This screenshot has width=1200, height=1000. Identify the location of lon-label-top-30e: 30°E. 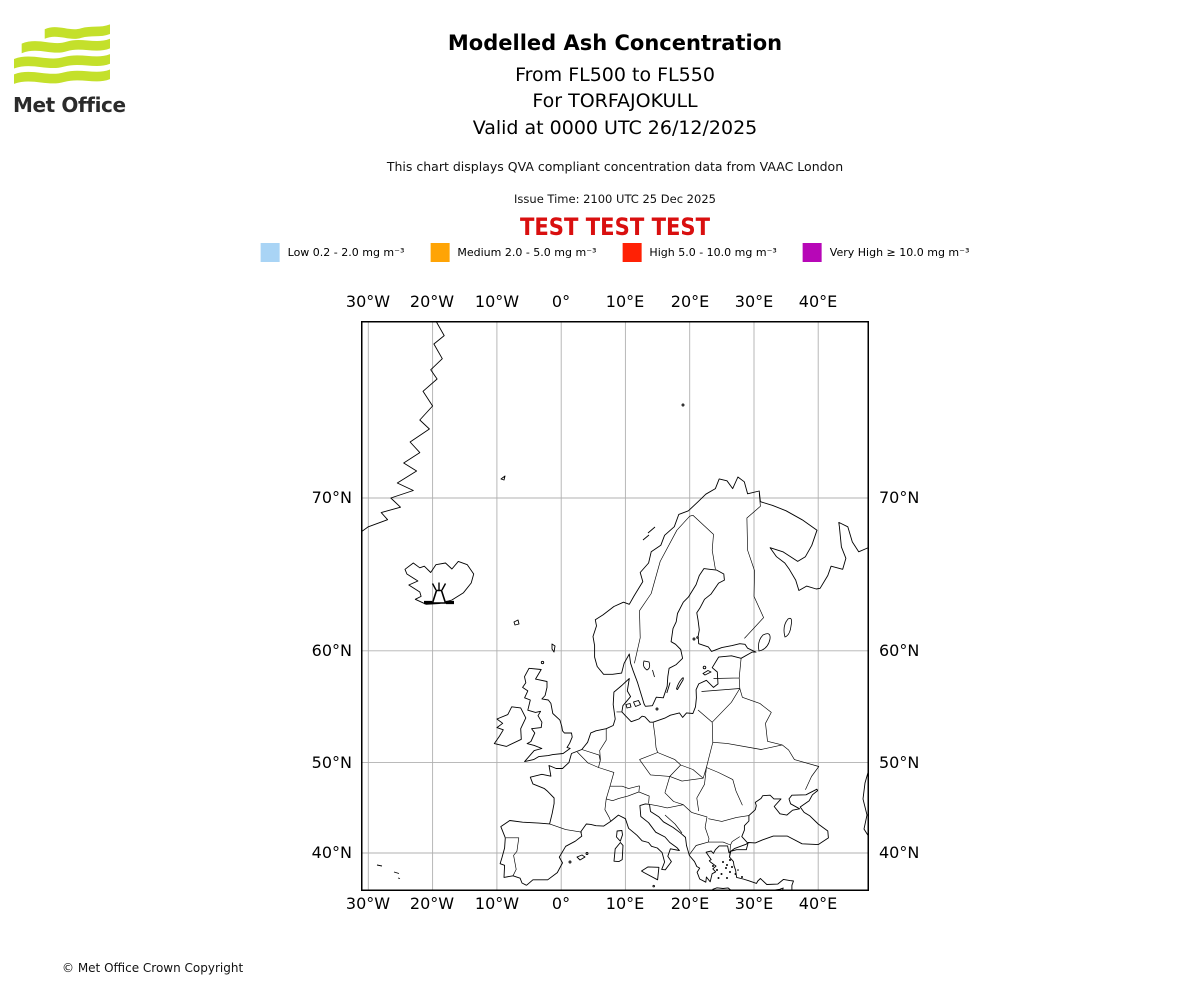
(754, 301).